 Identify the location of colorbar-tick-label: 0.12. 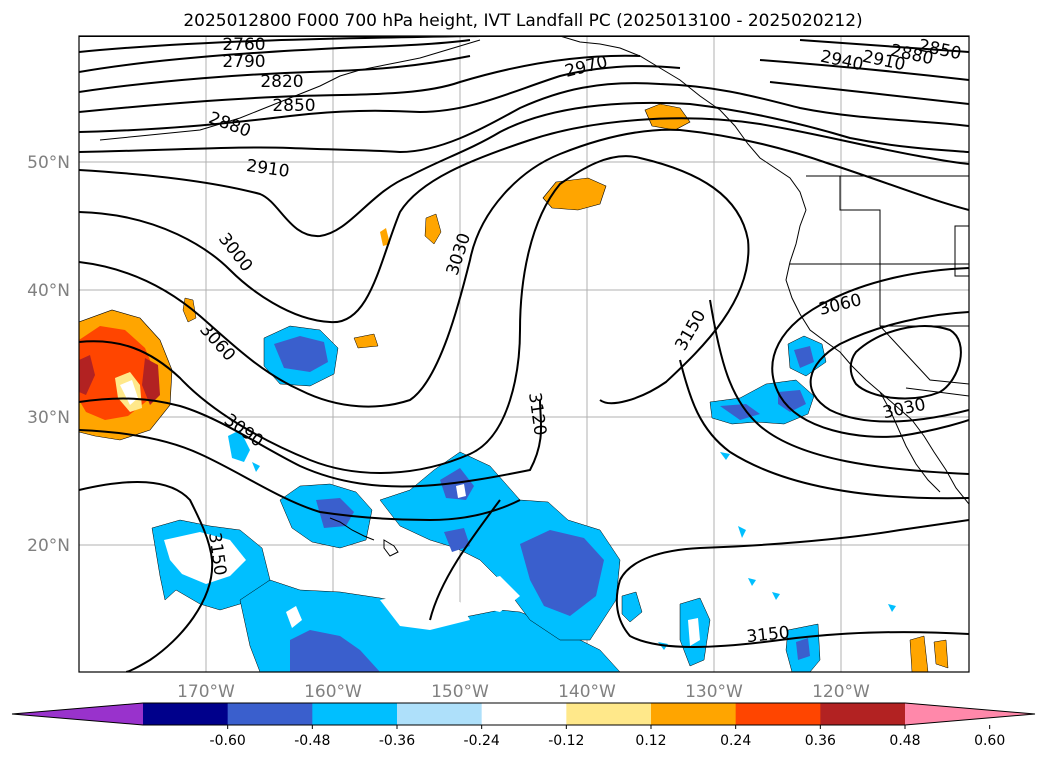
(650, 741).